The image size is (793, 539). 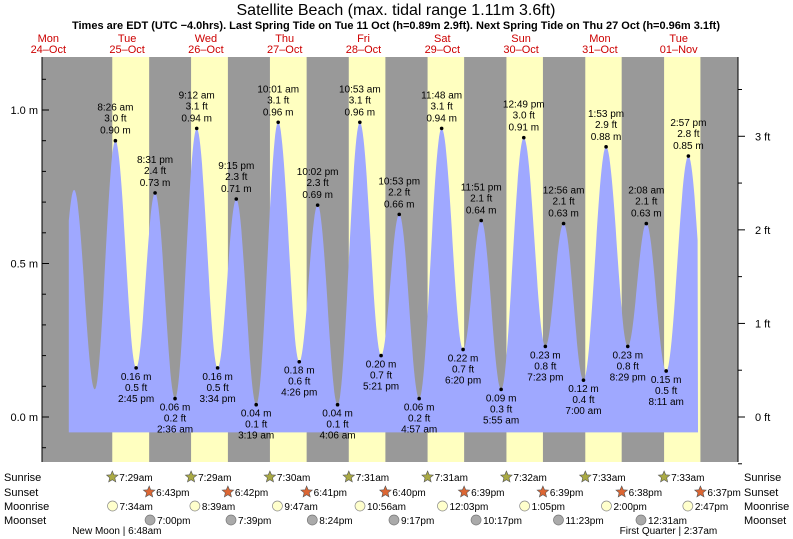 What do you see at coordinates (172, 493) in the screenshot?
I see `sunset-time: 6:43pm` at bounding box center [172, 493].